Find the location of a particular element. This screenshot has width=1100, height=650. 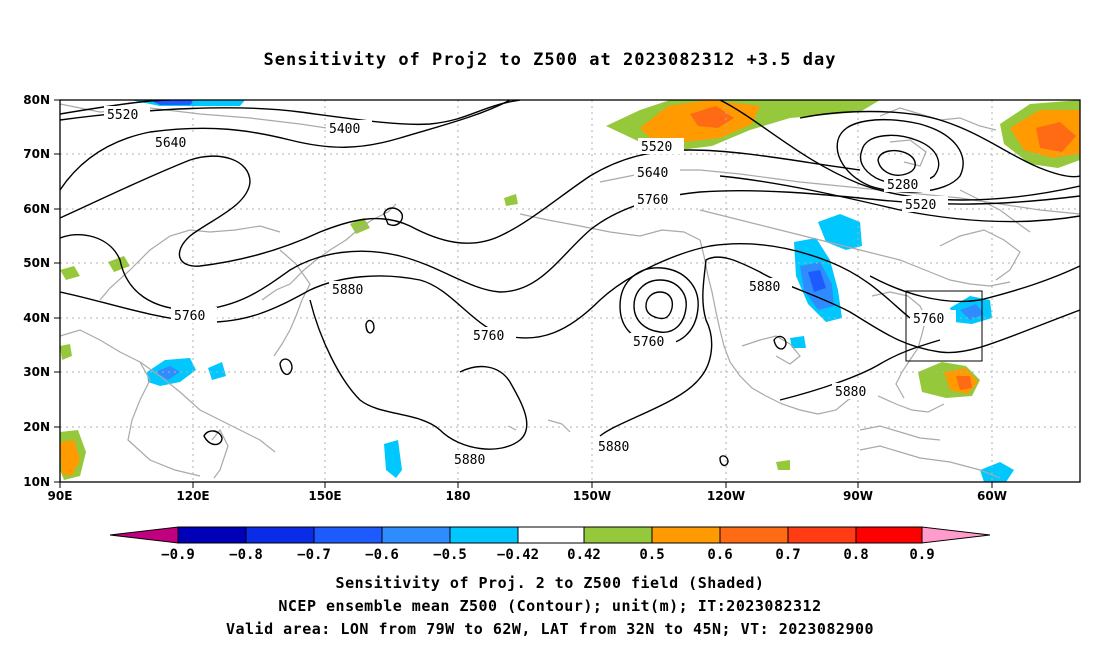

colorbar-tick-label: 0.6 is located at coordinates (719, 555).